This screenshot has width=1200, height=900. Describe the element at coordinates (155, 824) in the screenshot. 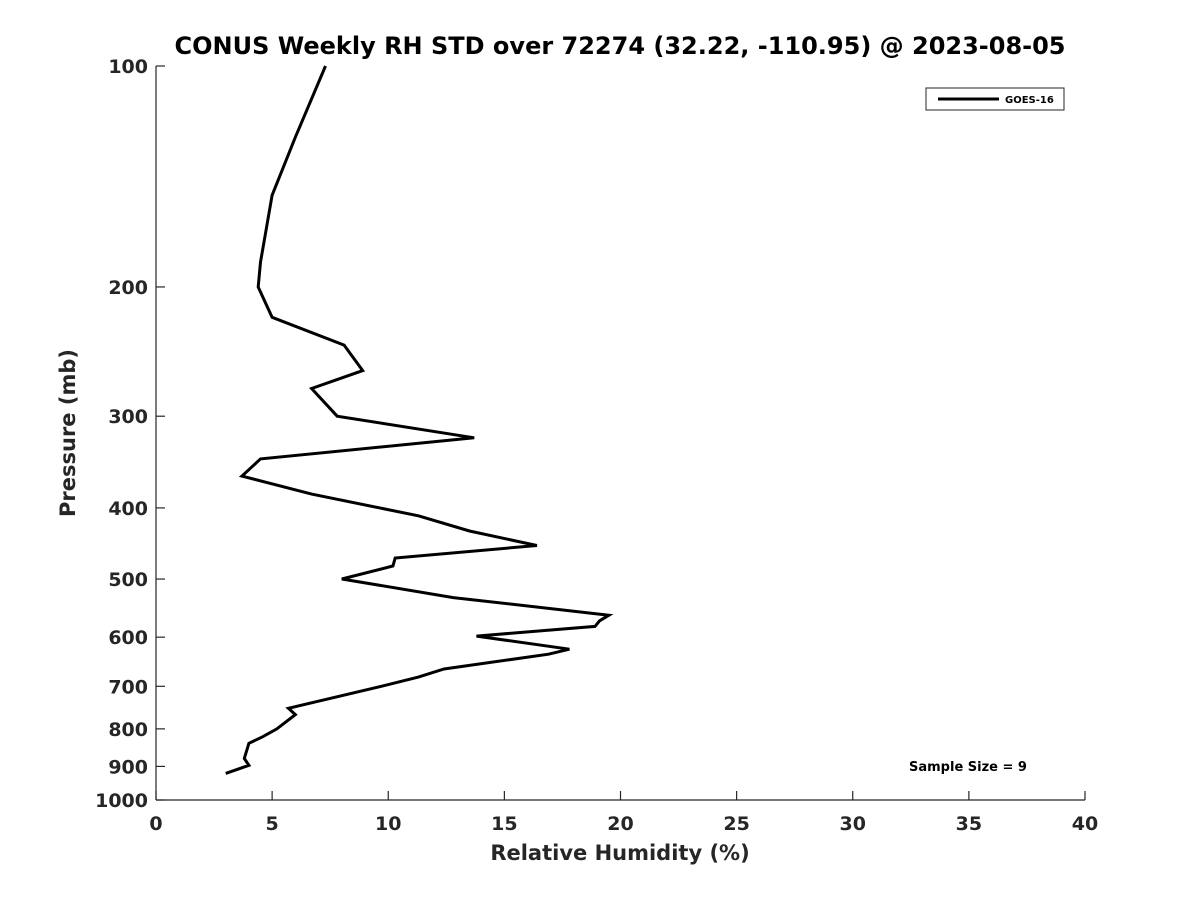

I see `x-tick-label: 0` at that location.